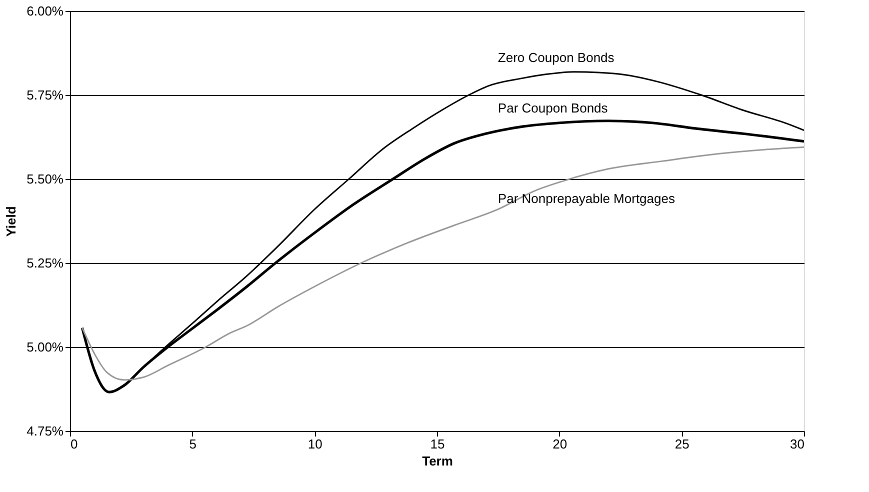  What do you see at coordinates (45, 179) in the screenshot?
I see `y-tick-label: 5.50%` at bounding box center [45, 179].